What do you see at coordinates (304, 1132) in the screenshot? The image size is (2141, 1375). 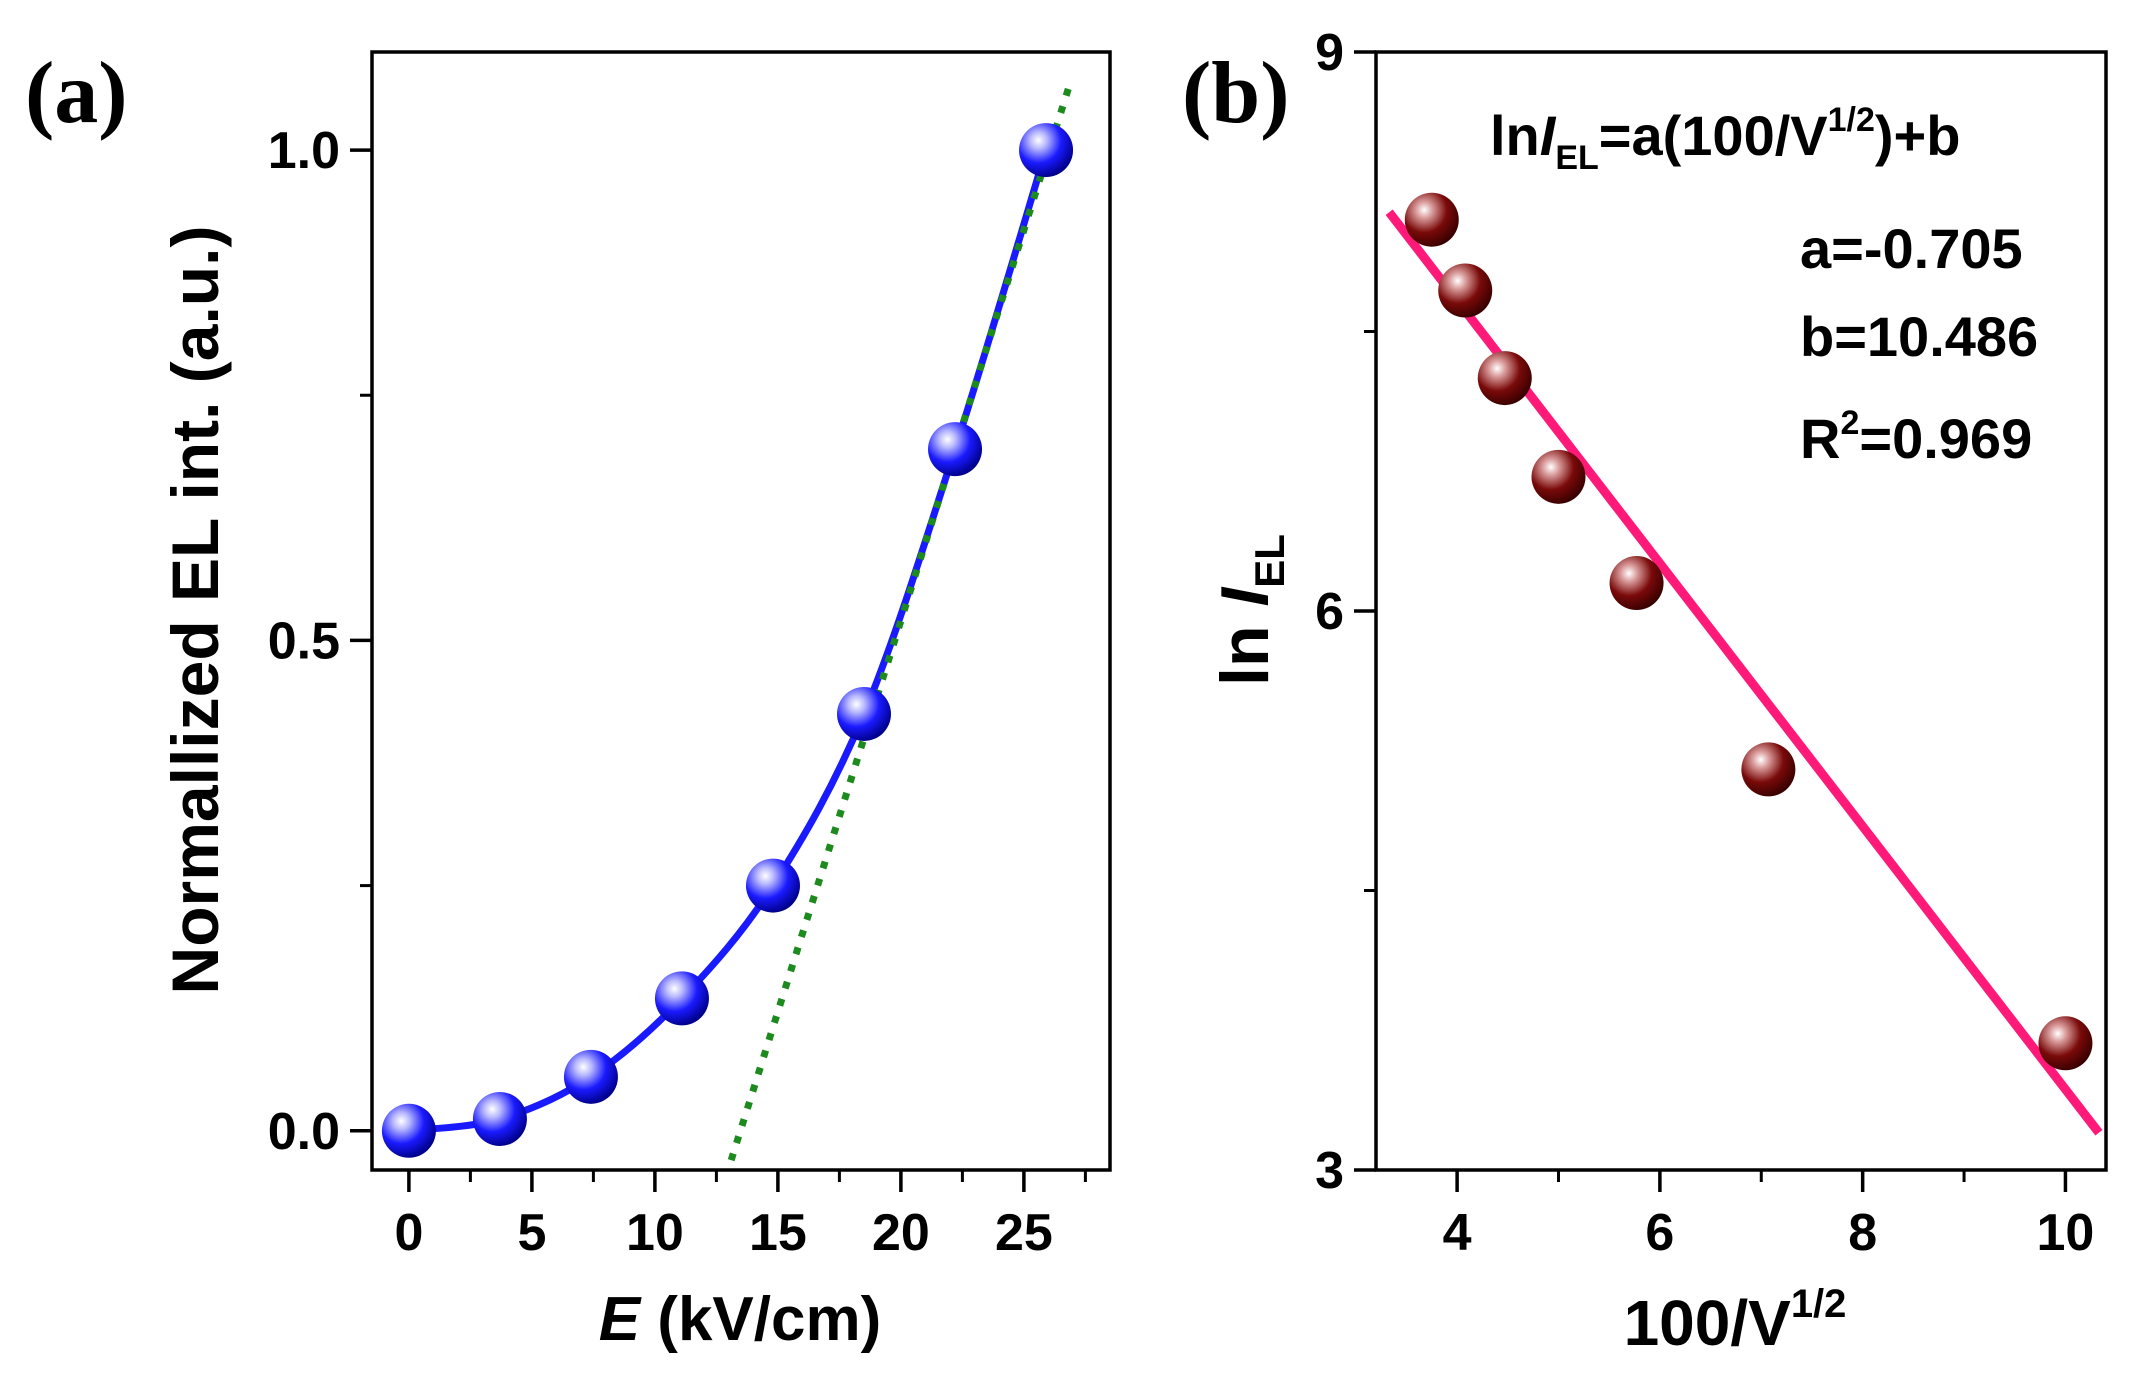 I see `a-y-tick-label: 0.0` at bounding box center [304, 1132].